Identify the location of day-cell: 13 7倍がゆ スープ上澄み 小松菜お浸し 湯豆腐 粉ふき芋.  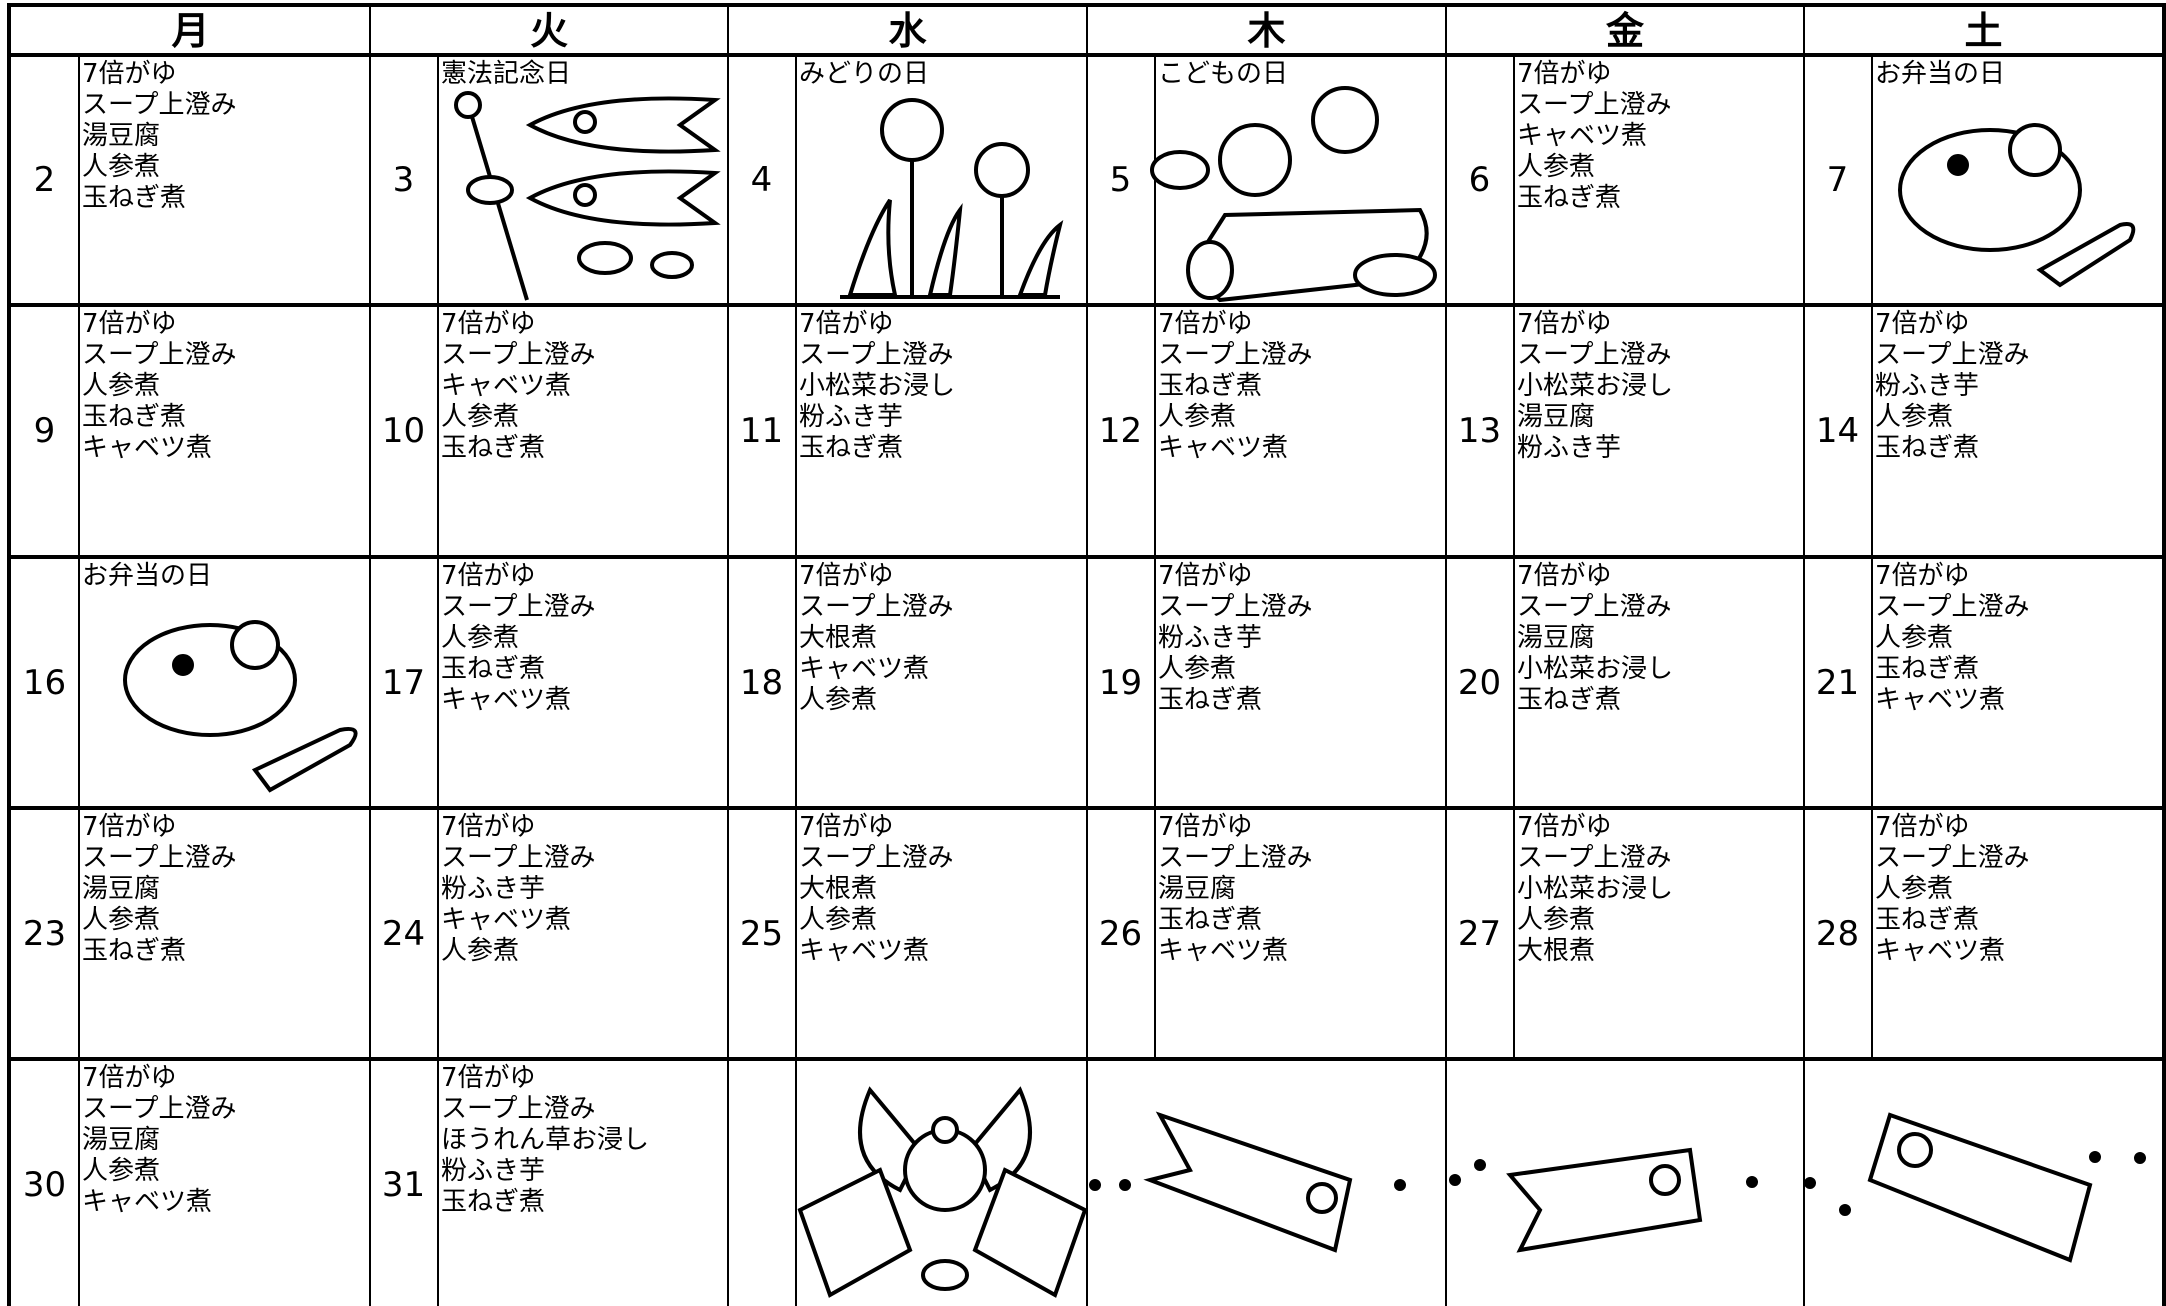
(1625, 431).